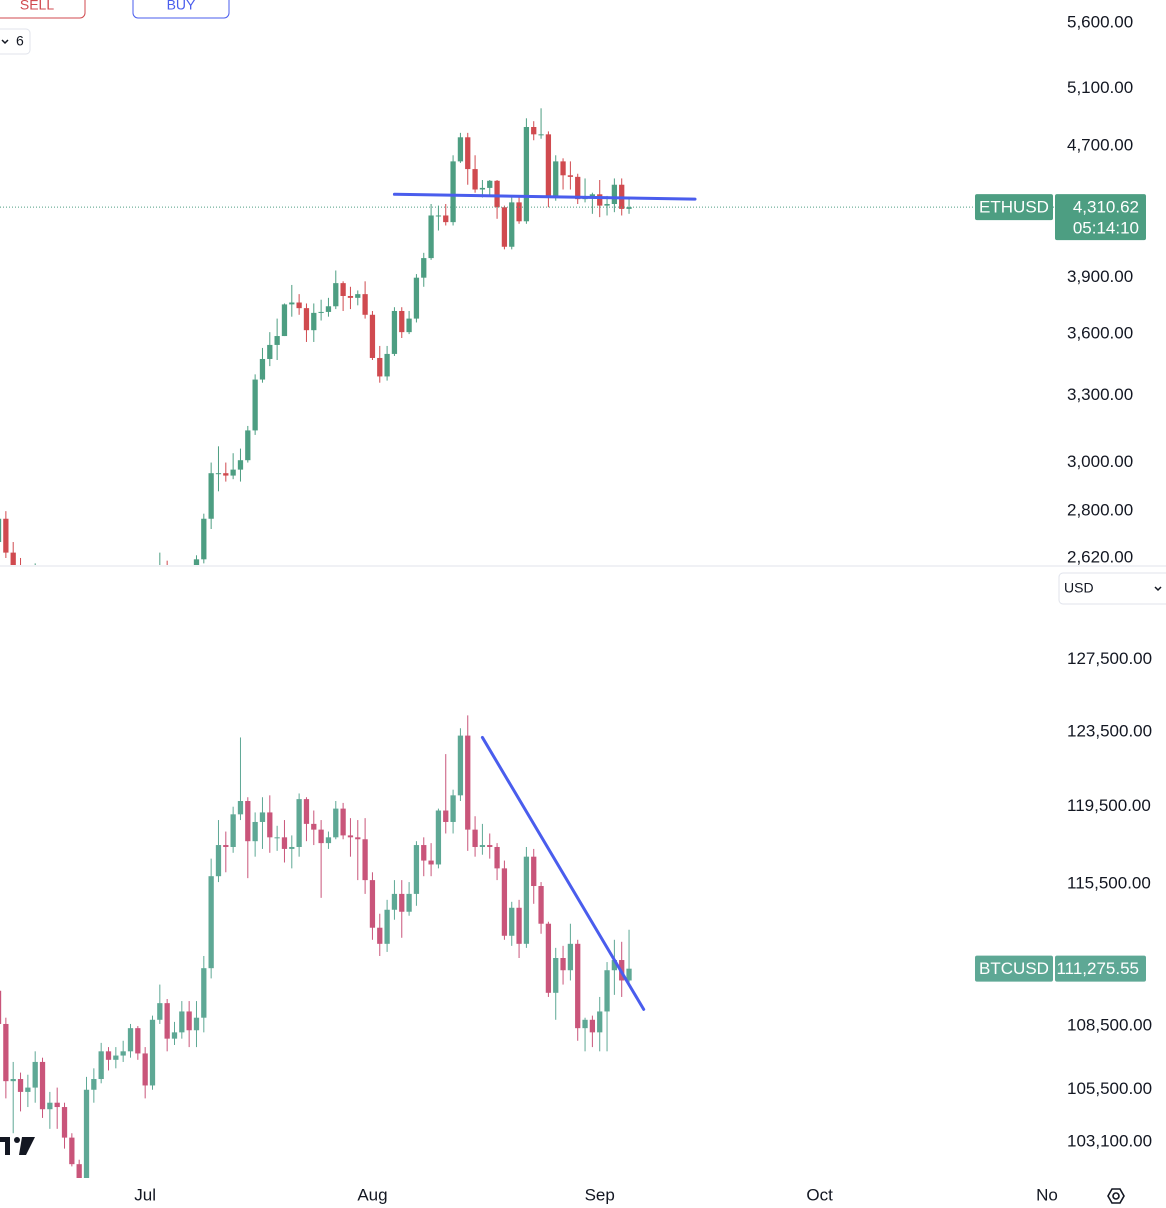 The image size is (1166, 1208). What do you see at coordinates (37, 6) in the screenshot?
I see `sell-label: SELL` at bounding box center [37, 6].